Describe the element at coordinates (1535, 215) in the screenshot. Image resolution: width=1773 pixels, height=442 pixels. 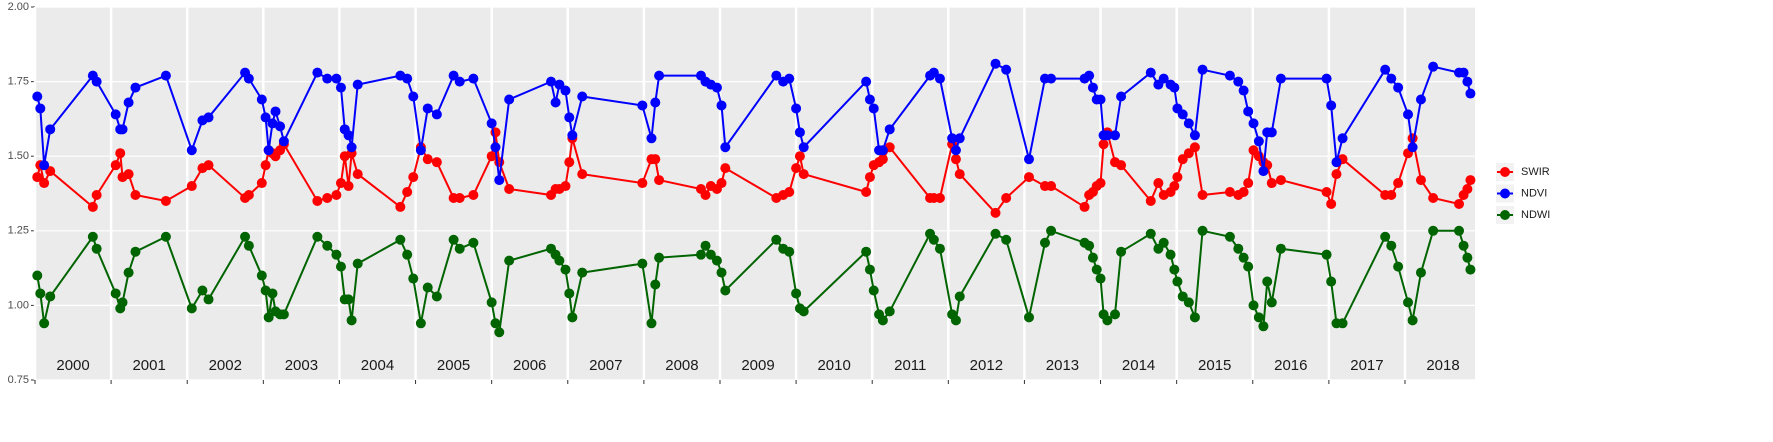
I see `legend-label: NDWI` at that location.